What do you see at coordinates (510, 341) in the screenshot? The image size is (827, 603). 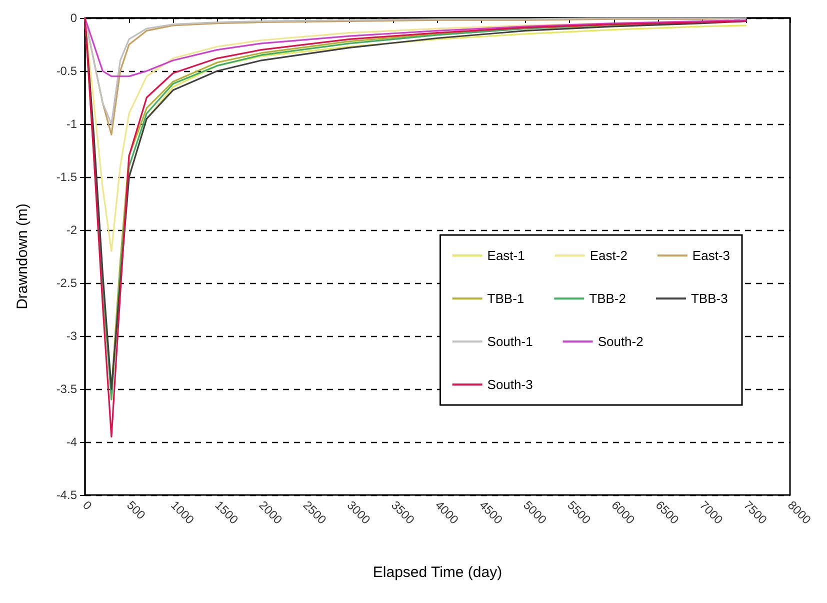 I see `legend-label: South-1` at bounding box center [510, 341].